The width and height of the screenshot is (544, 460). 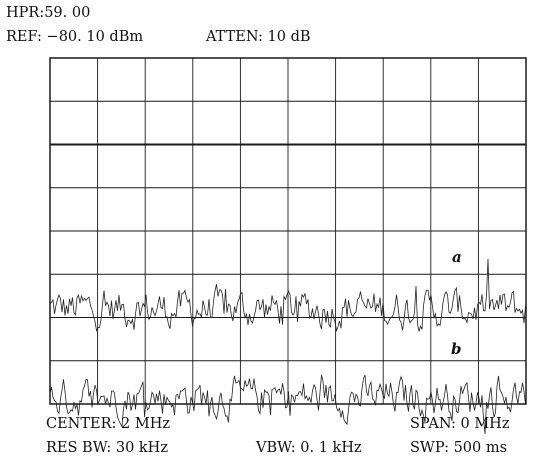 What do you see at coordinates (459, 448) in the screenshot?
I see `sweep-time-readout: SWP: 500 ms` at bounding box center [459, 448].